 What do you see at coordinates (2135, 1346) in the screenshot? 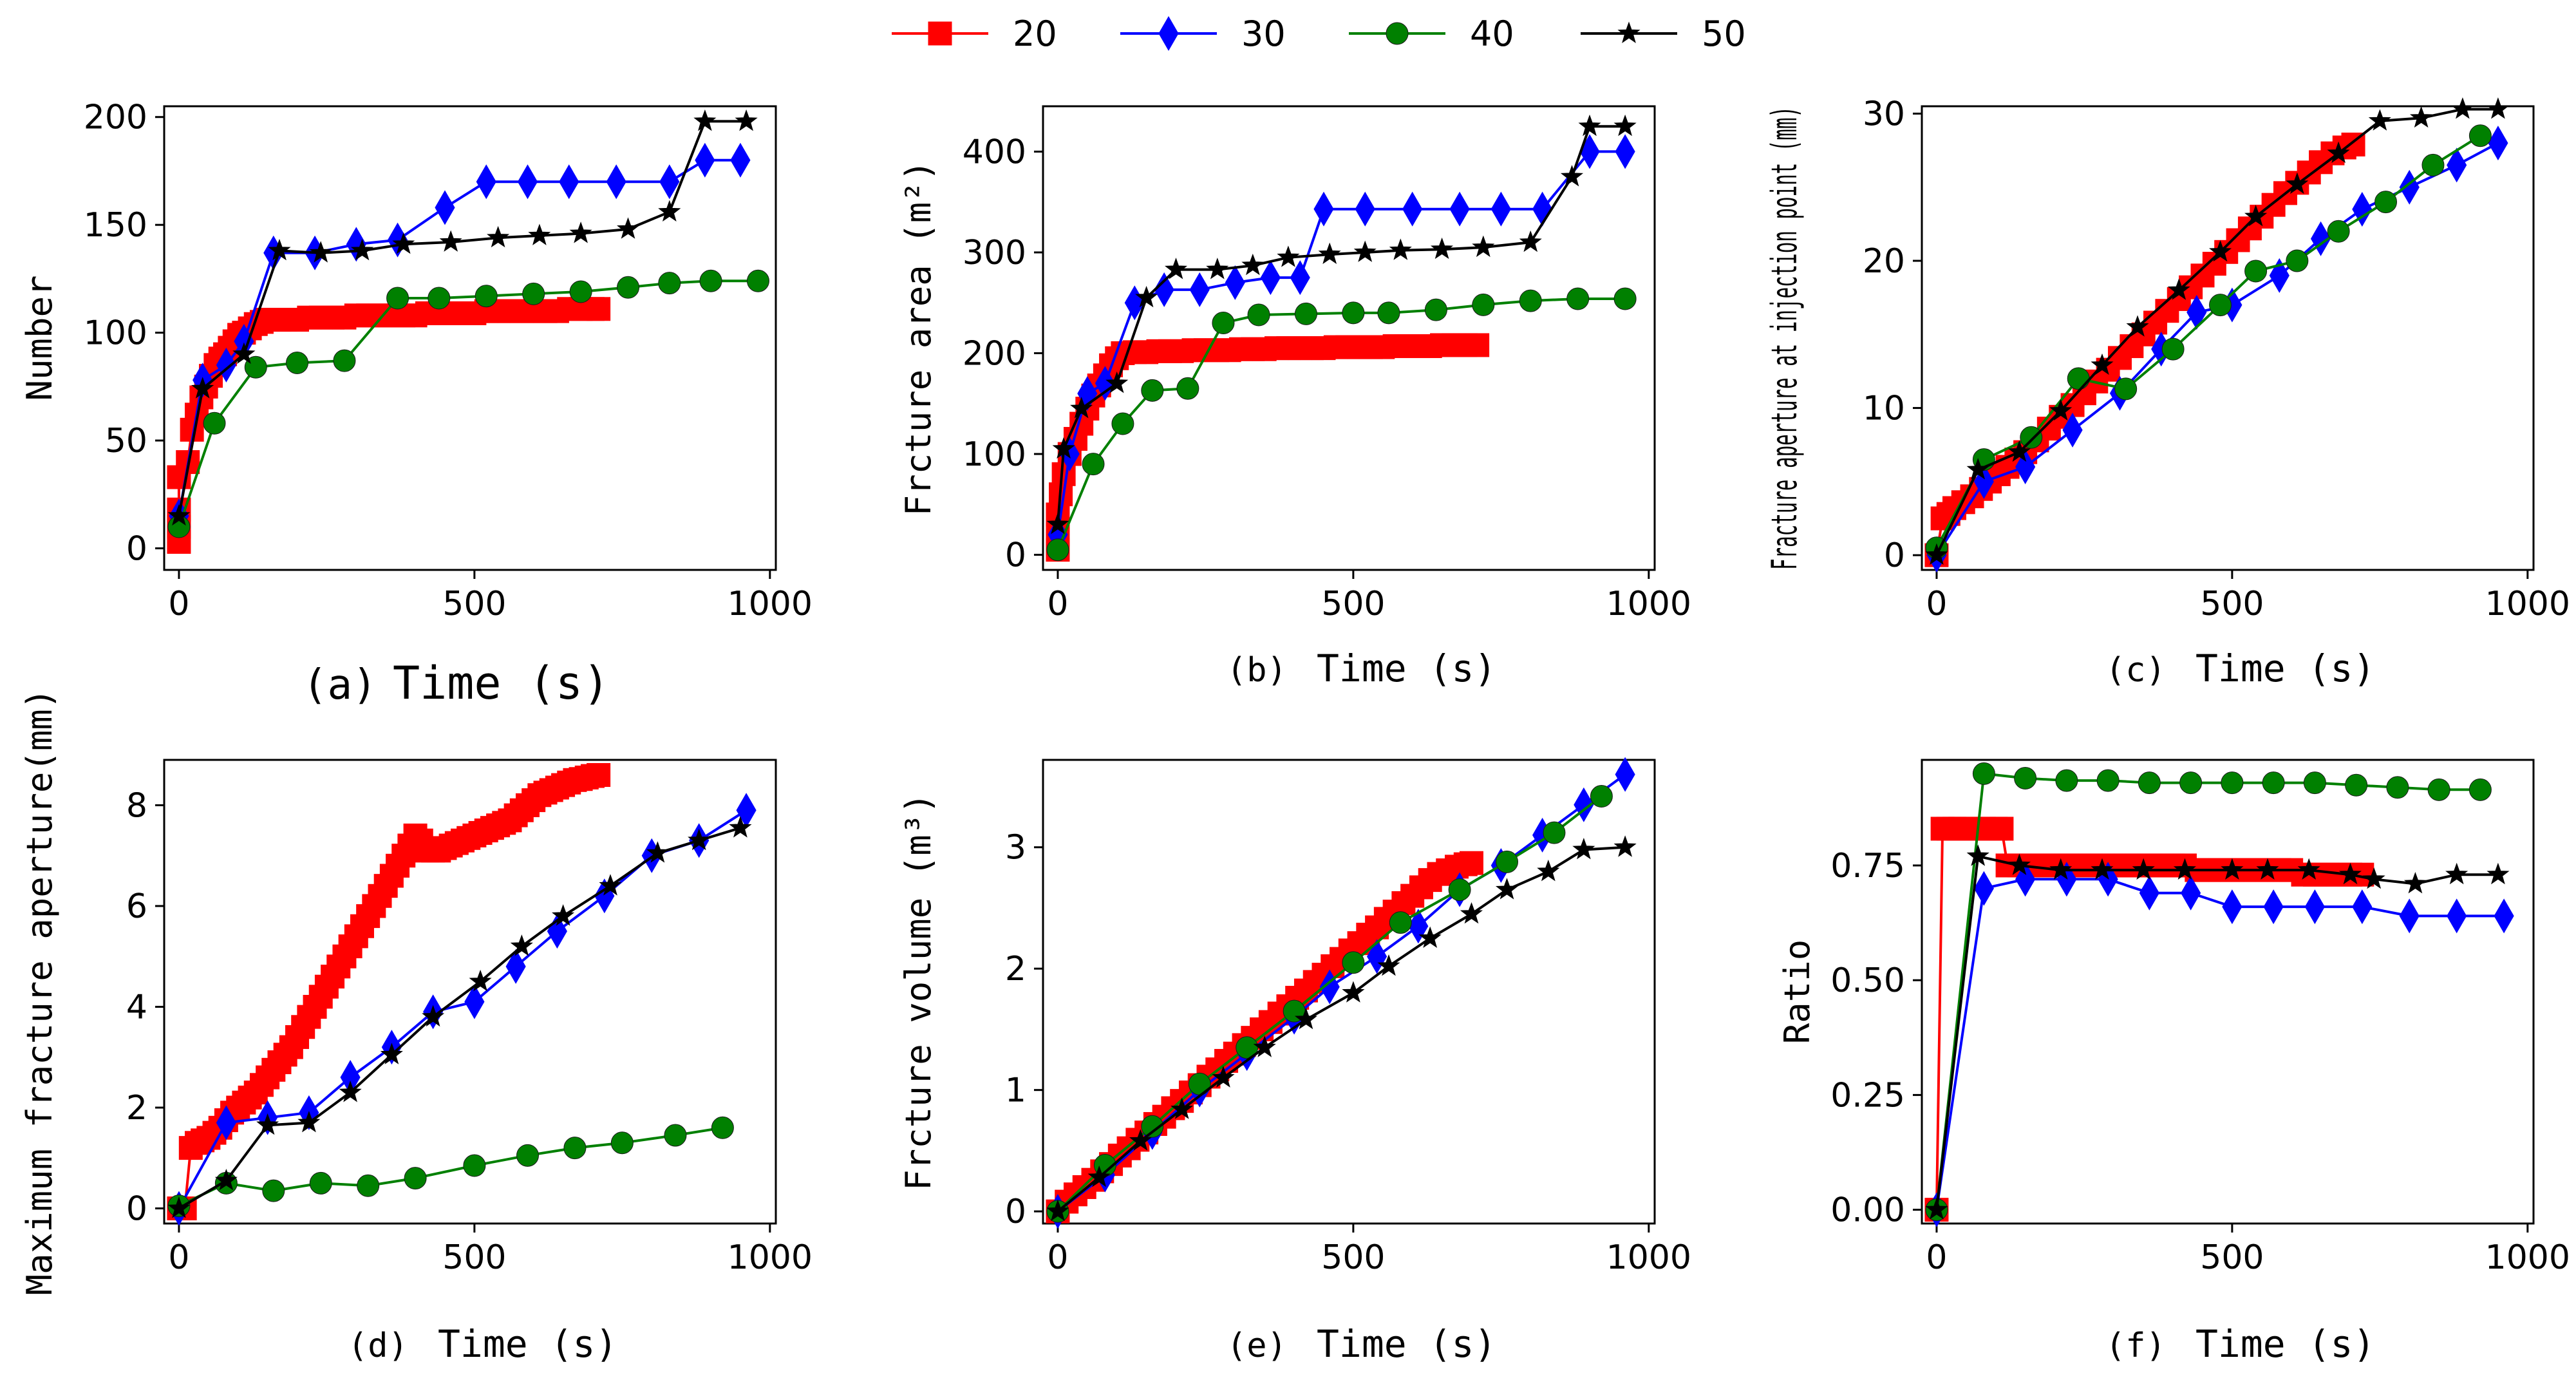
I see `panel-caption: (f)` at bounding box center [2135, 1346].